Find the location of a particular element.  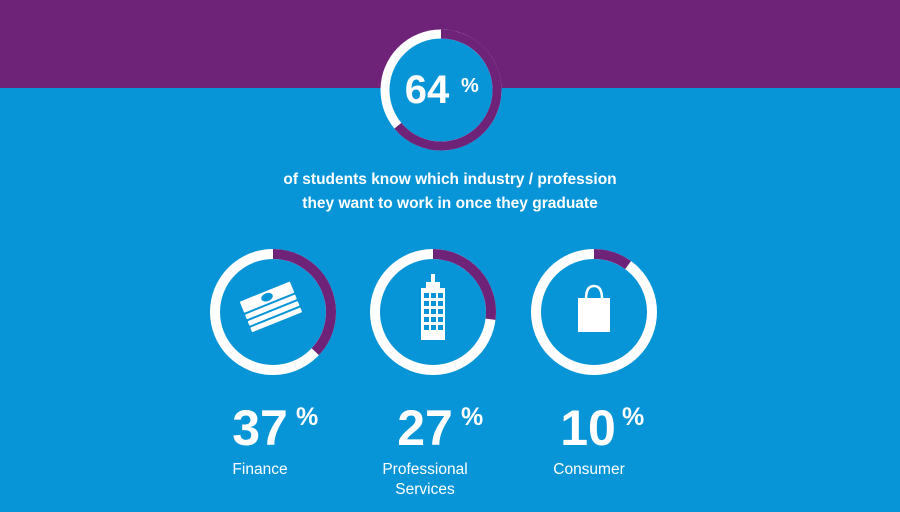

consumer-label: Consumer is located at coordinates (589, 470).